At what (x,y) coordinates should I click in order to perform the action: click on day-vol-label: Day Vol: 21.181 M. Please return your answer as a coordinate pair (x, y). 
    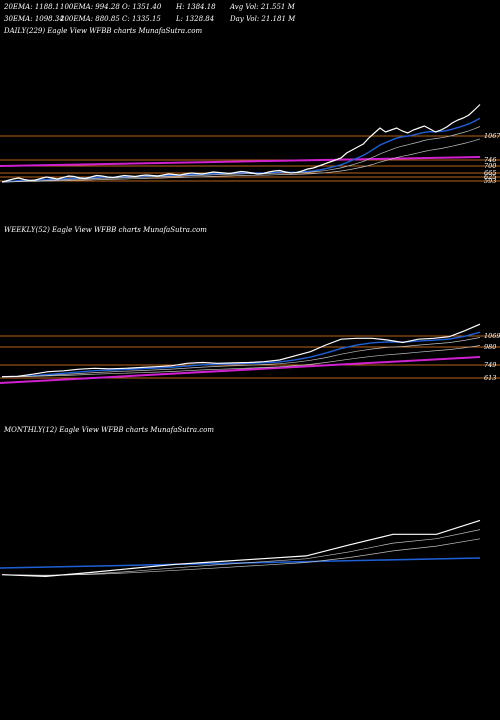
    Looking at the image, I should click on (263, 19).